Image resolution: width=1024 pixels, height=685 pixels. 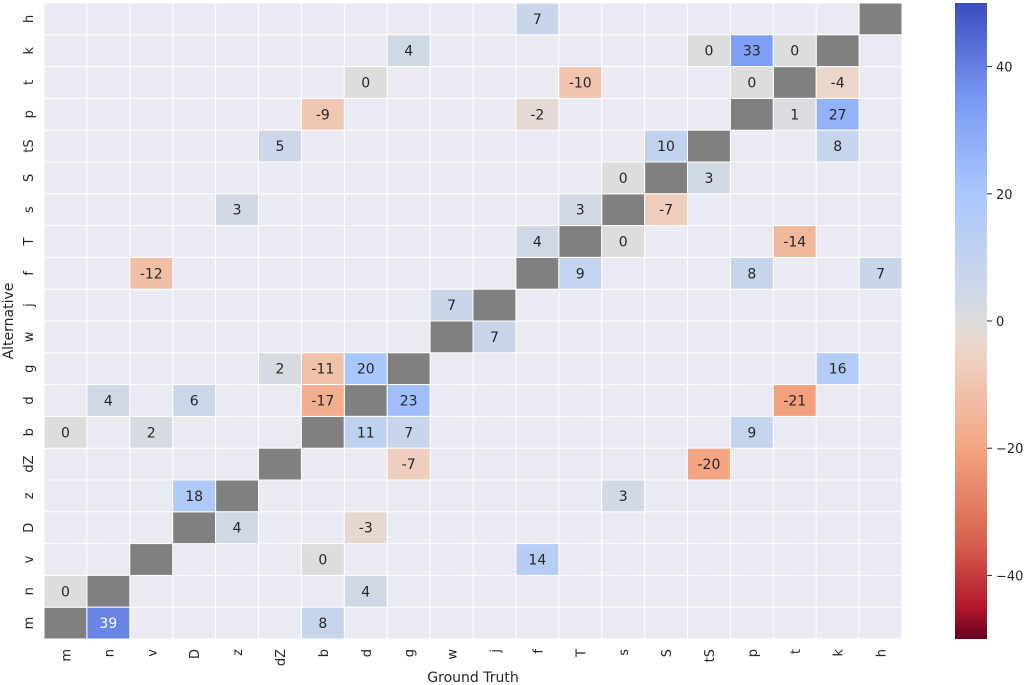 What do you see at coordinates (538, 651) in the screenshot?
I see `x-tick-label: f` at bounding box center [538, 651].